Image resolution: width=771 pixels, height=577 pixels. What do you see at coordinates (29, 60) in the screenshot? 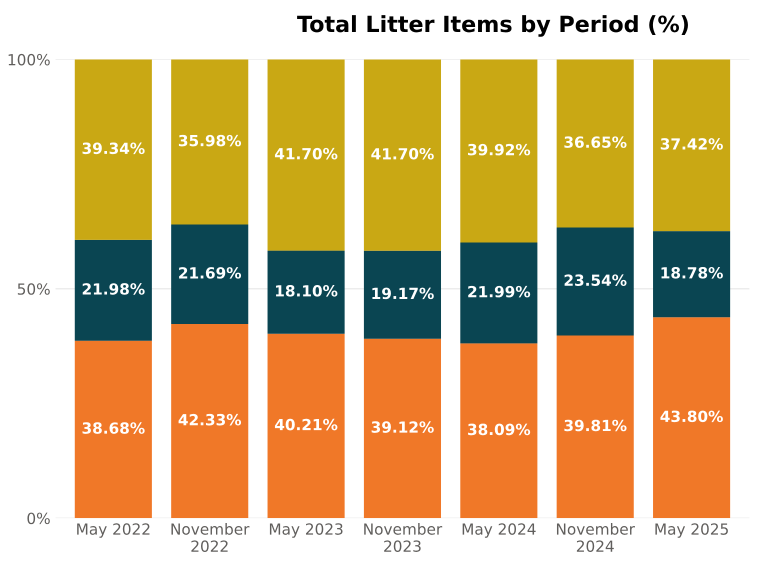
I see `y-tick-label: 100%` at bounding box center [29, 60].